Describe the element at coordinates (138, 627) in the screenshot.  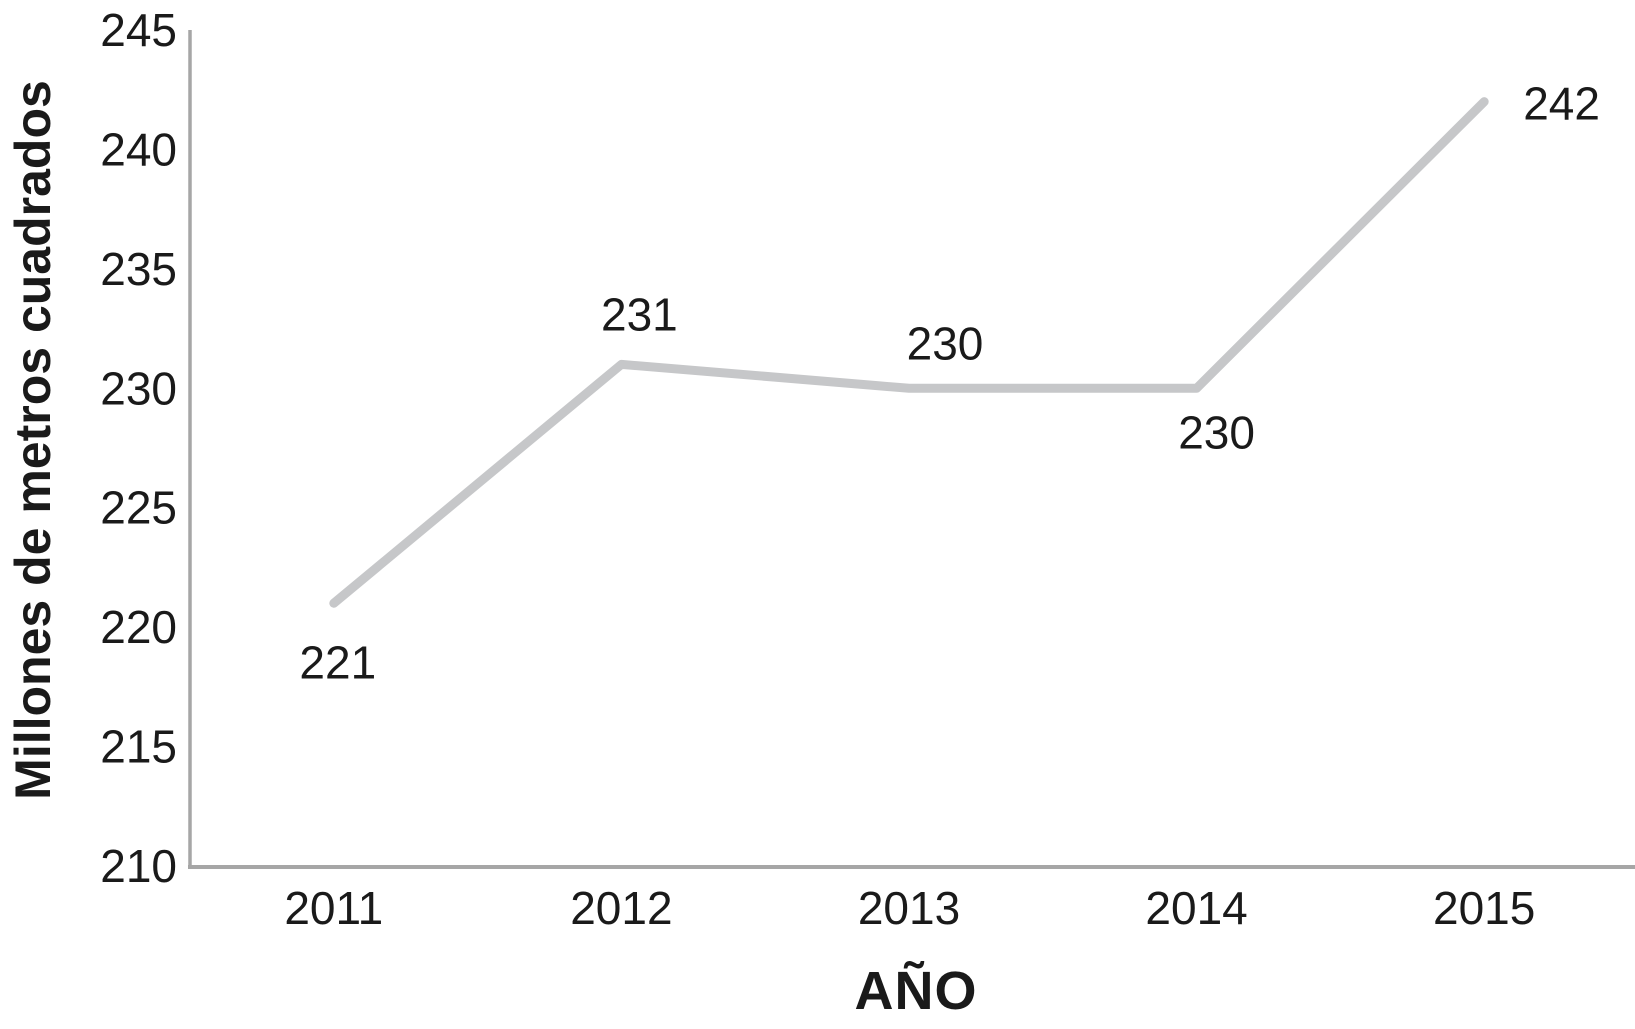
I see `y-tick-label: 220` at that location.